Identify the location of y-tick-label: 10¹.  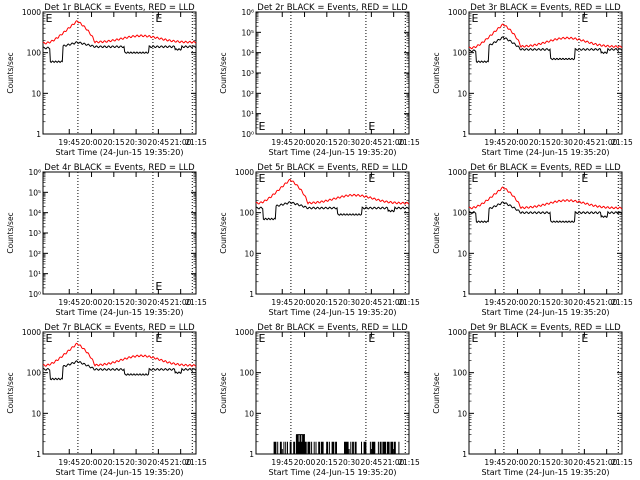
(247, 114).